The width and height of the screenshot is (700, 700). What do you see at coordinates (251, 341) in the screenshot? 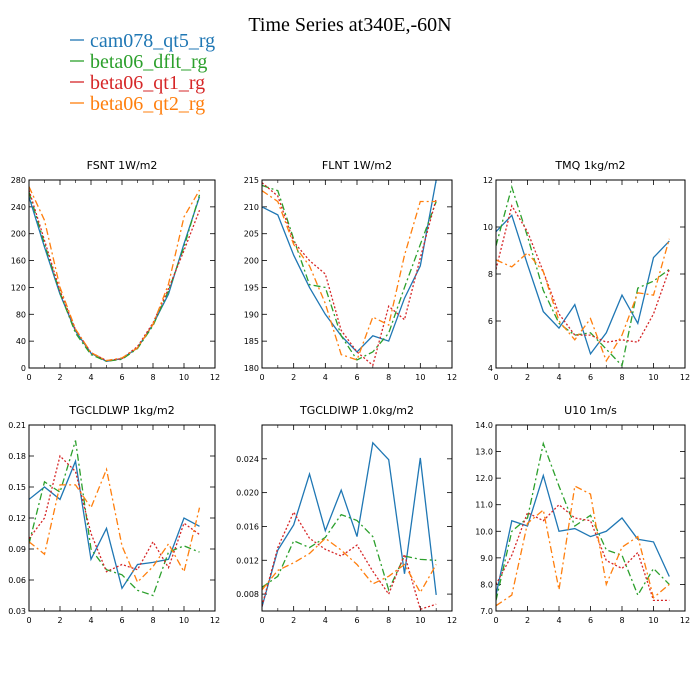
I see `y-tick-label: 185` at bounding box center [251, 341].